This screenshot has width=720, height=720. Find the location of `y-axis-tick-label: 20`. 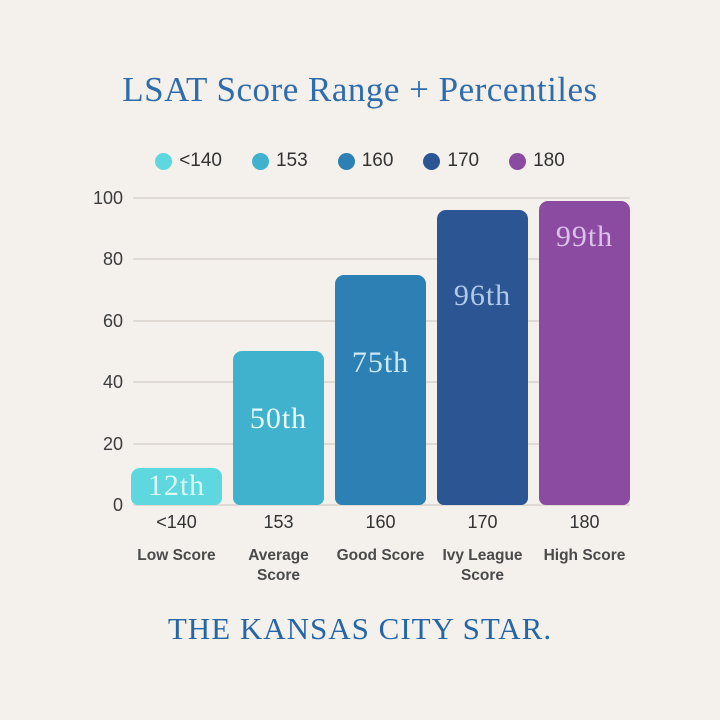

y-axis-tick-label: 20 is located at coordinates (112, 443).